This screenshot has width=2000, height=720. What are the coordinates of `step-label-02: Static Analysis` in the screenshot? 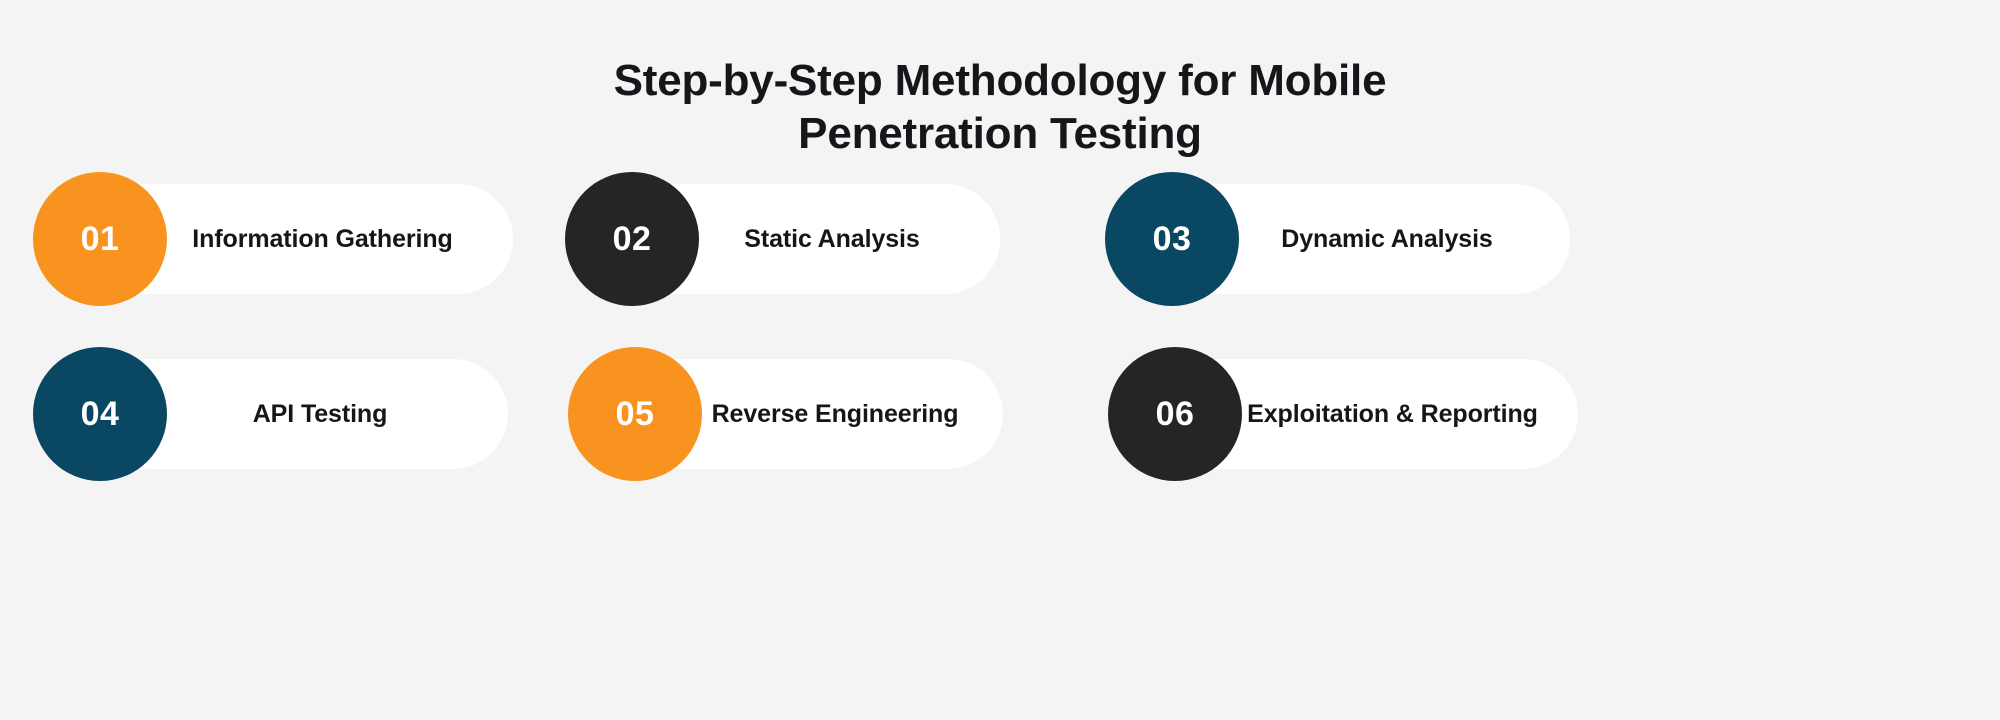 It's located at (832, 238).